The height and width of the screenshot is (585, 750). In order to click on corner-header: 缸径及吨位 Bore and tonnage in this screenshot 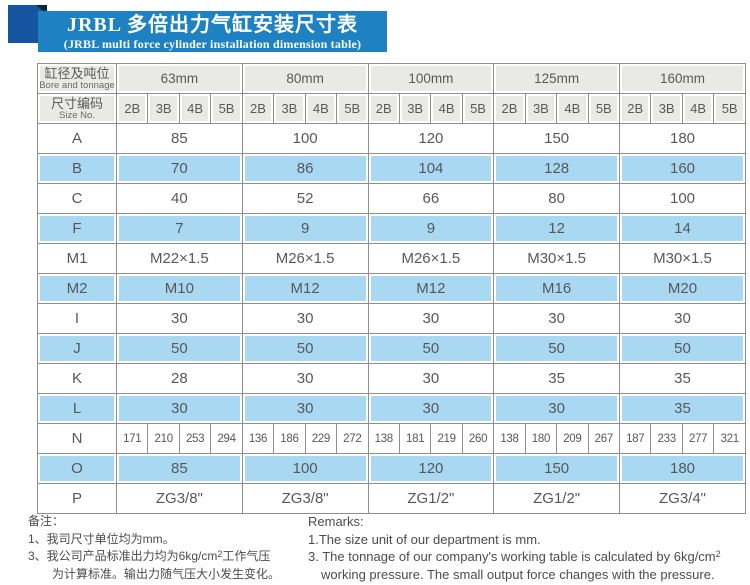, I will do `click(77, 78)`.